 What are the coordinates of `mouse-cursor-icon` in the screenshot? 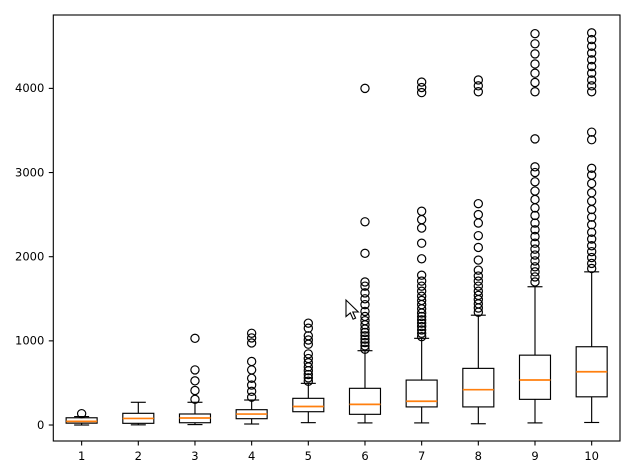 It's located at (352, 309).